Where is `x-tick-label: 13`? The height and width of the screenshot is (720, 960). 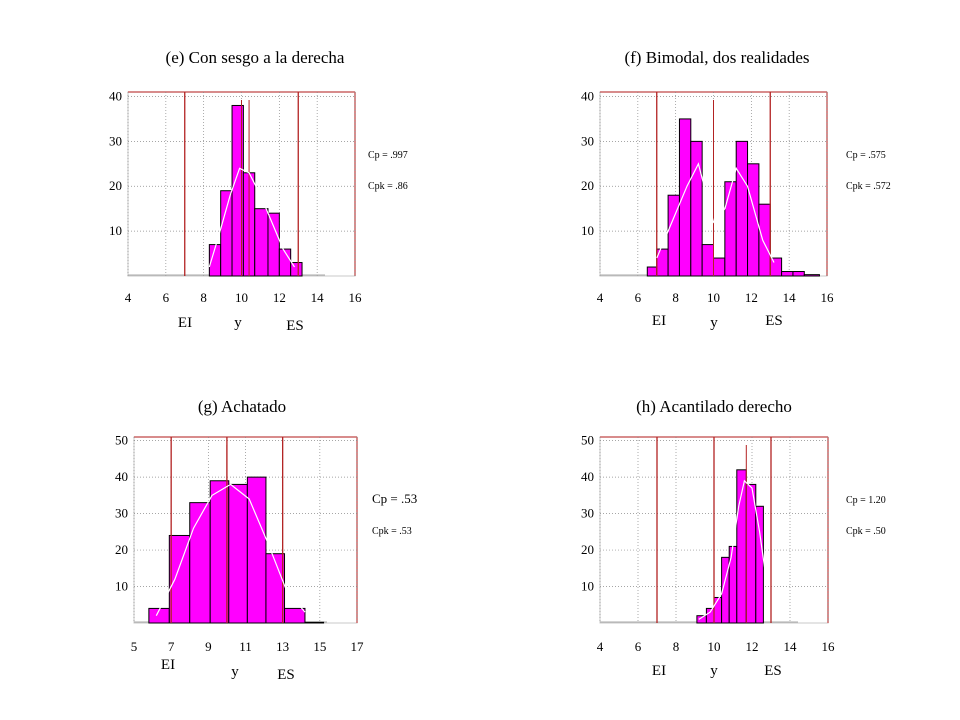 x-tick-label: 13 is located at coordinates (282, 646).